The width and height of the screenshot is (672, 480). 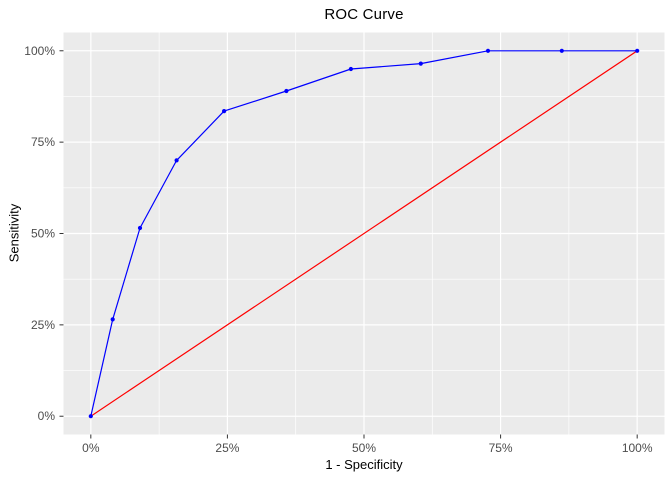 I want to click on chart-title: ROC Curve, so click(x=364, y=14).